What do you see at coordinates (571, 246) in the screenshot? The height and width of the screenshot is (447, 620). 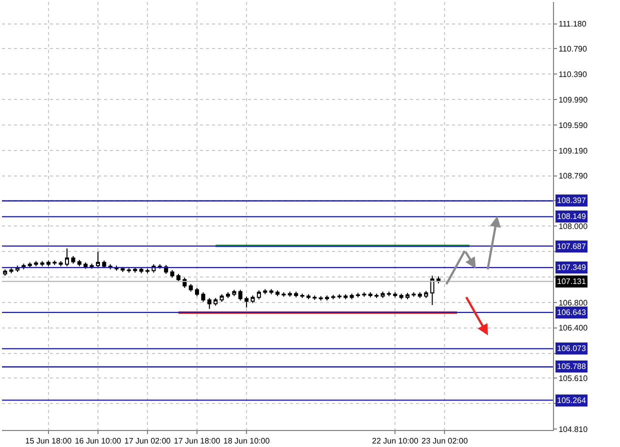 I see `ref-line-label: 107.687` at bounding box center [571, 246].